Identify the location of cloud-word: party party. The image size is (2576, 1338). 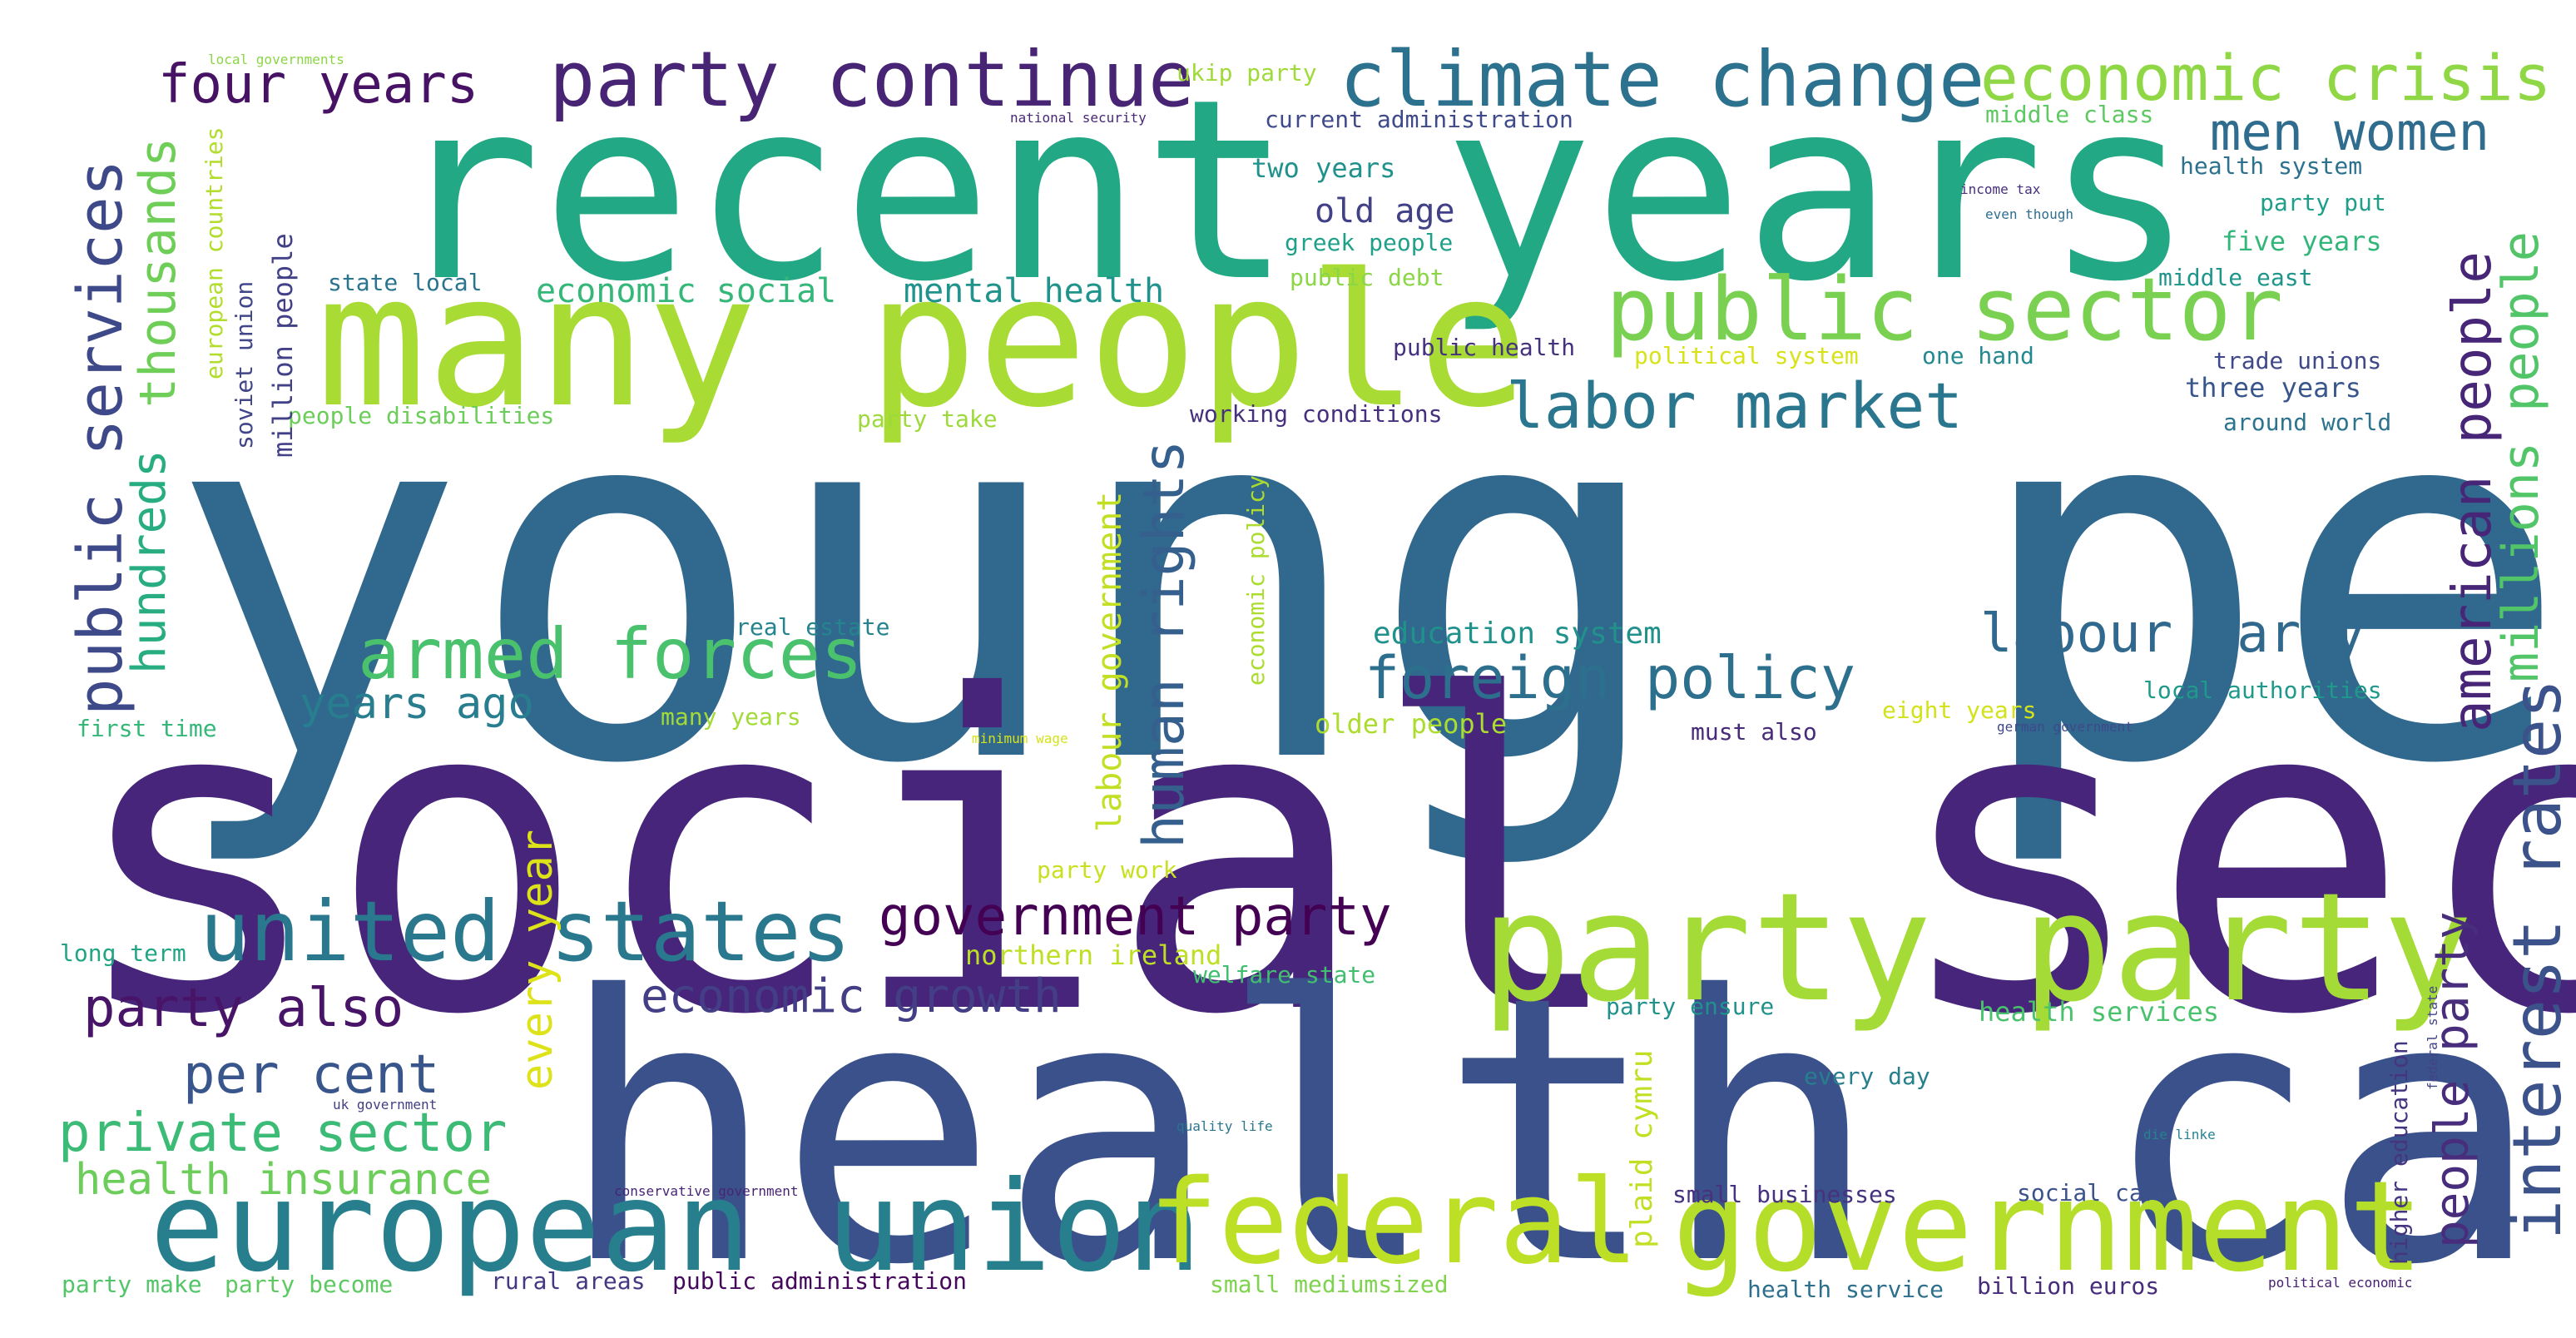
(1978, 948).